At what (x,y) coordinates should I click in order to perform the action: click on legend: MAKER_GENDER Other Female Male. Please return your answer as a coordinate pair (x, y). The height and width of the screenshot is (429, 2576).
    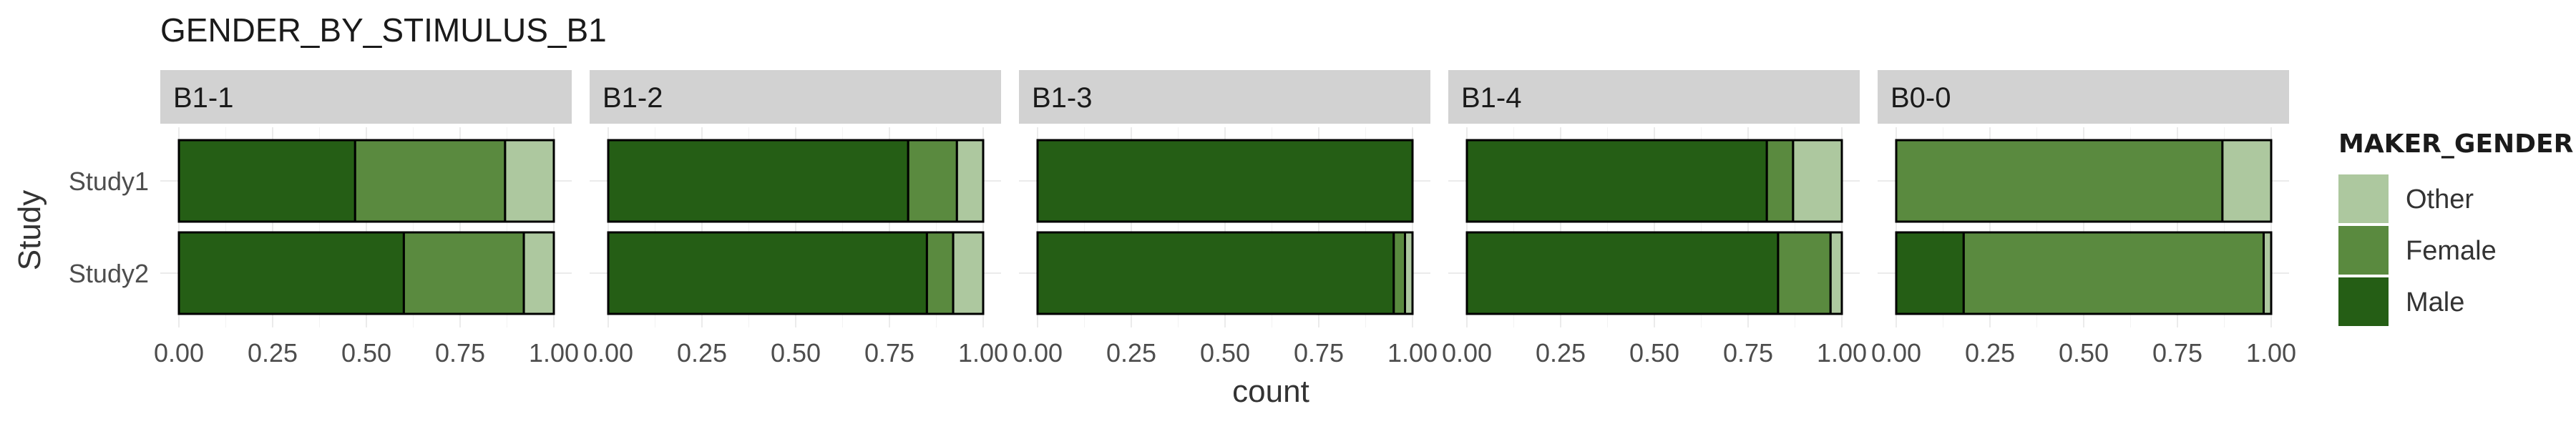
    Looking at the image, I should click on (2455, 227).